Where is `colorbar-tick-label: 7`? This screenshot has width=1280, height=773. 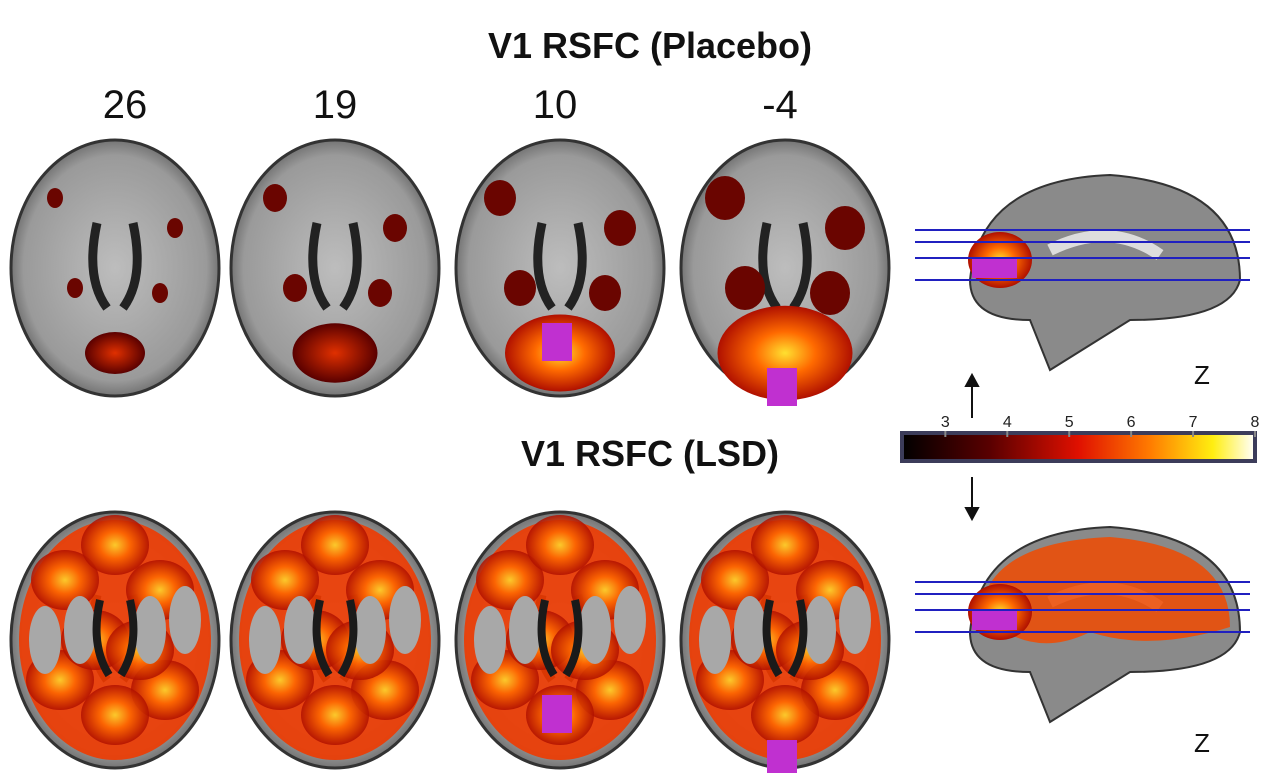
colorbar-tick-label: 7 is located at coordinates (1193, 422).